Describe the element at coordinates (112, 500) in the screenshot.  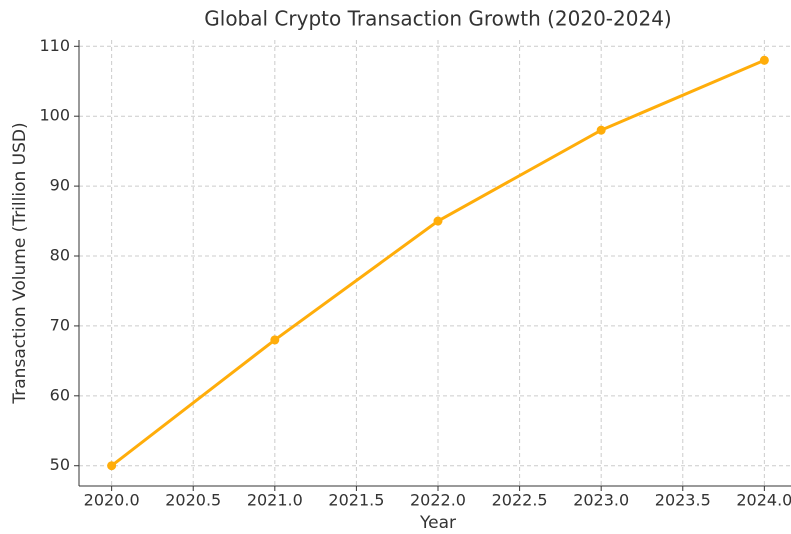
I see `x-tick-label: 2020.0` at that location.